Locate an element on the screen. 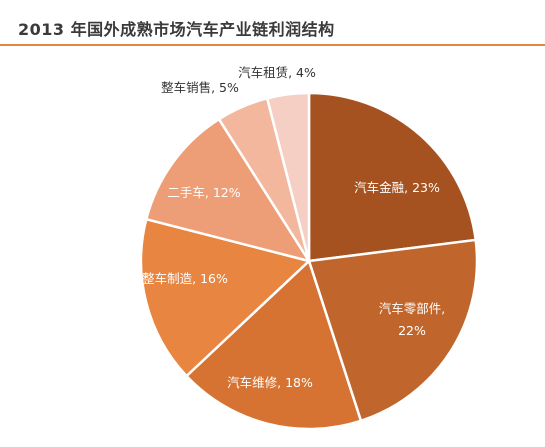 This screenshot has width=545, height=447. slice-label-line: 22% is located at coordinates (412, 330).